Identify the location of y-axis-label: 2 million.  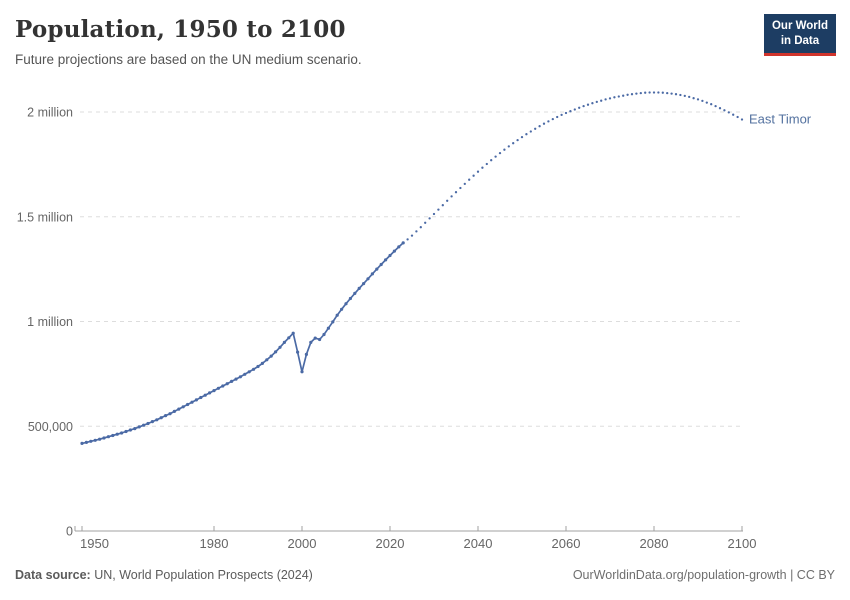
(50, 113).